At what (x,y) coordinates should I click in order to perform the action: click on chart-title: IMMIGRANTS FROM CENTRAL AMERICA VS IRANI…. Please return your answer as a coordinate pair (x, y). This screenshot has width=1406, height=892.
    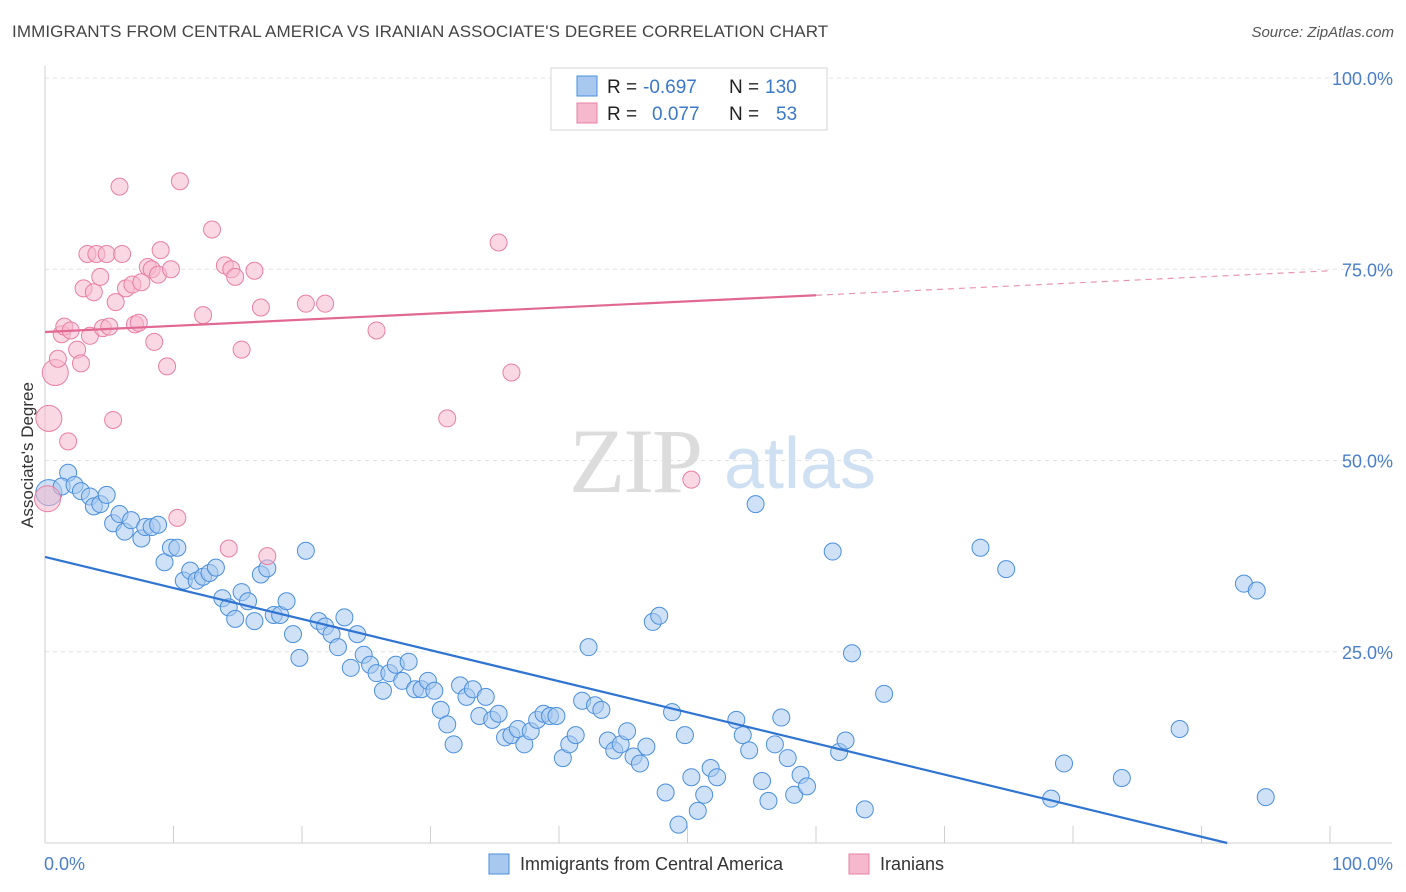
    Looking at the image, I should click on (420, 31).